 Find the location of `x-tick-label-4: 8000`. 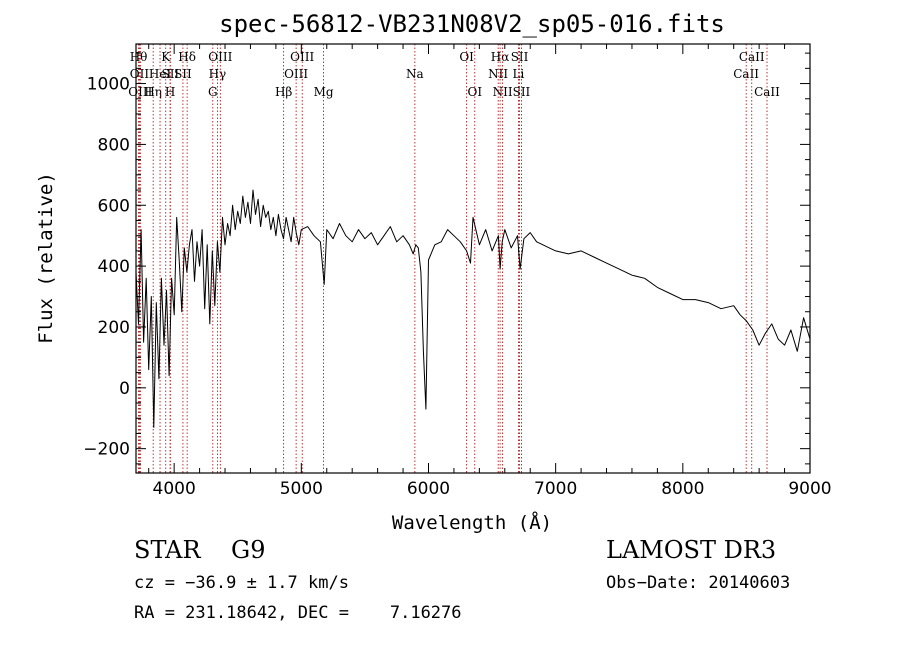

x-tick-label-4: 8000 is located at coordinates (682, 489).